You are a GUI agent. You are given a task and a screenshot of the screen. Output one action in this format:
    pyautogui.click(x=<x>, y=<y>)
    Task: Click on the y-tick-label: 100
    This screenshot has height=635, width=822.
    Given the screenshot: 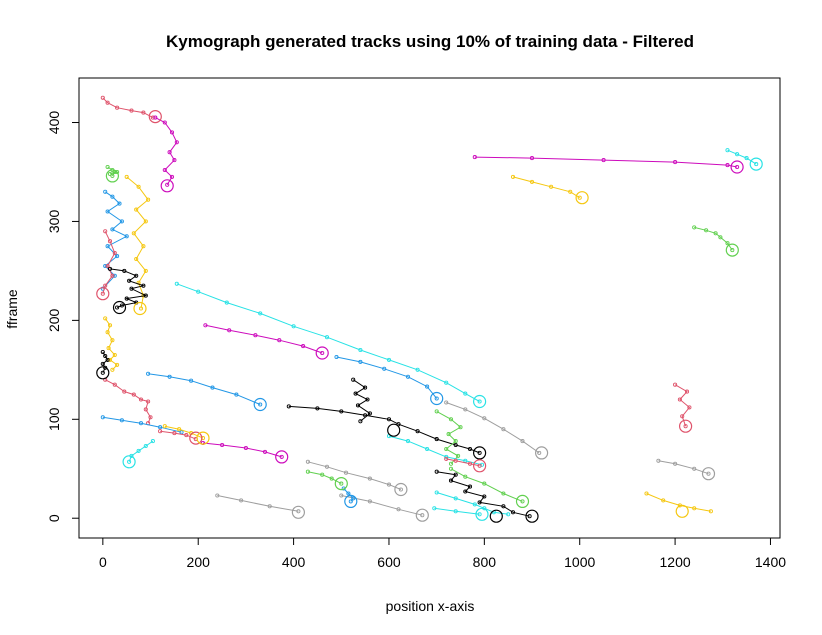 What is the action you would take?
    pyautogui.click(x=54, y=419)
    